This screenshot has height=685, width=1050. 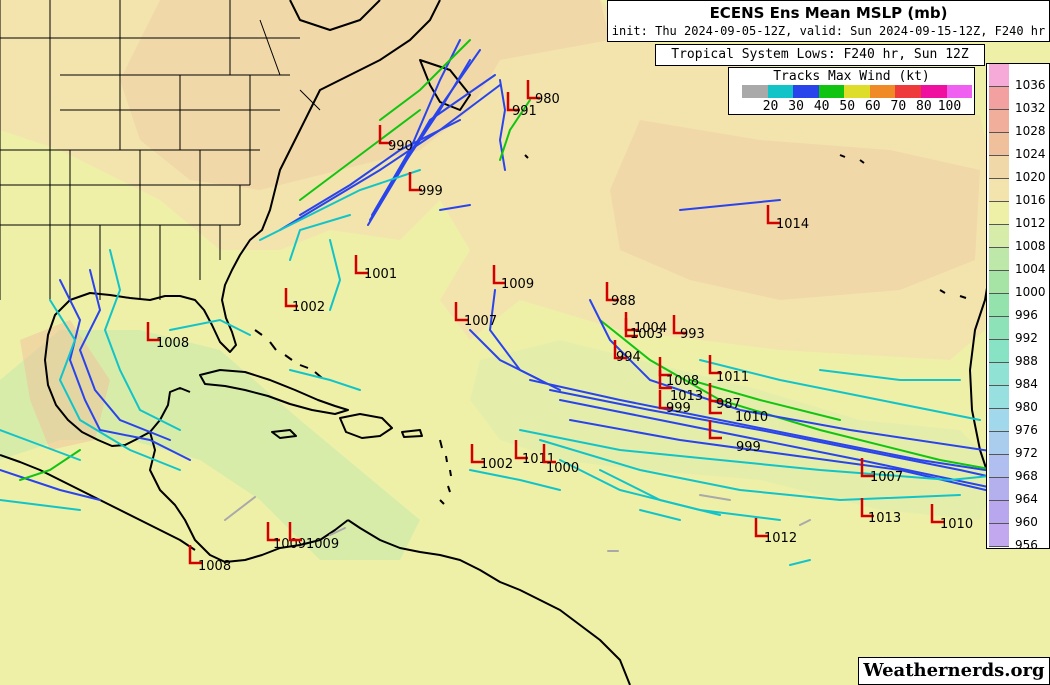 I want to click on mslp-colorbar-label: 976, so click(x=1026, y=430).